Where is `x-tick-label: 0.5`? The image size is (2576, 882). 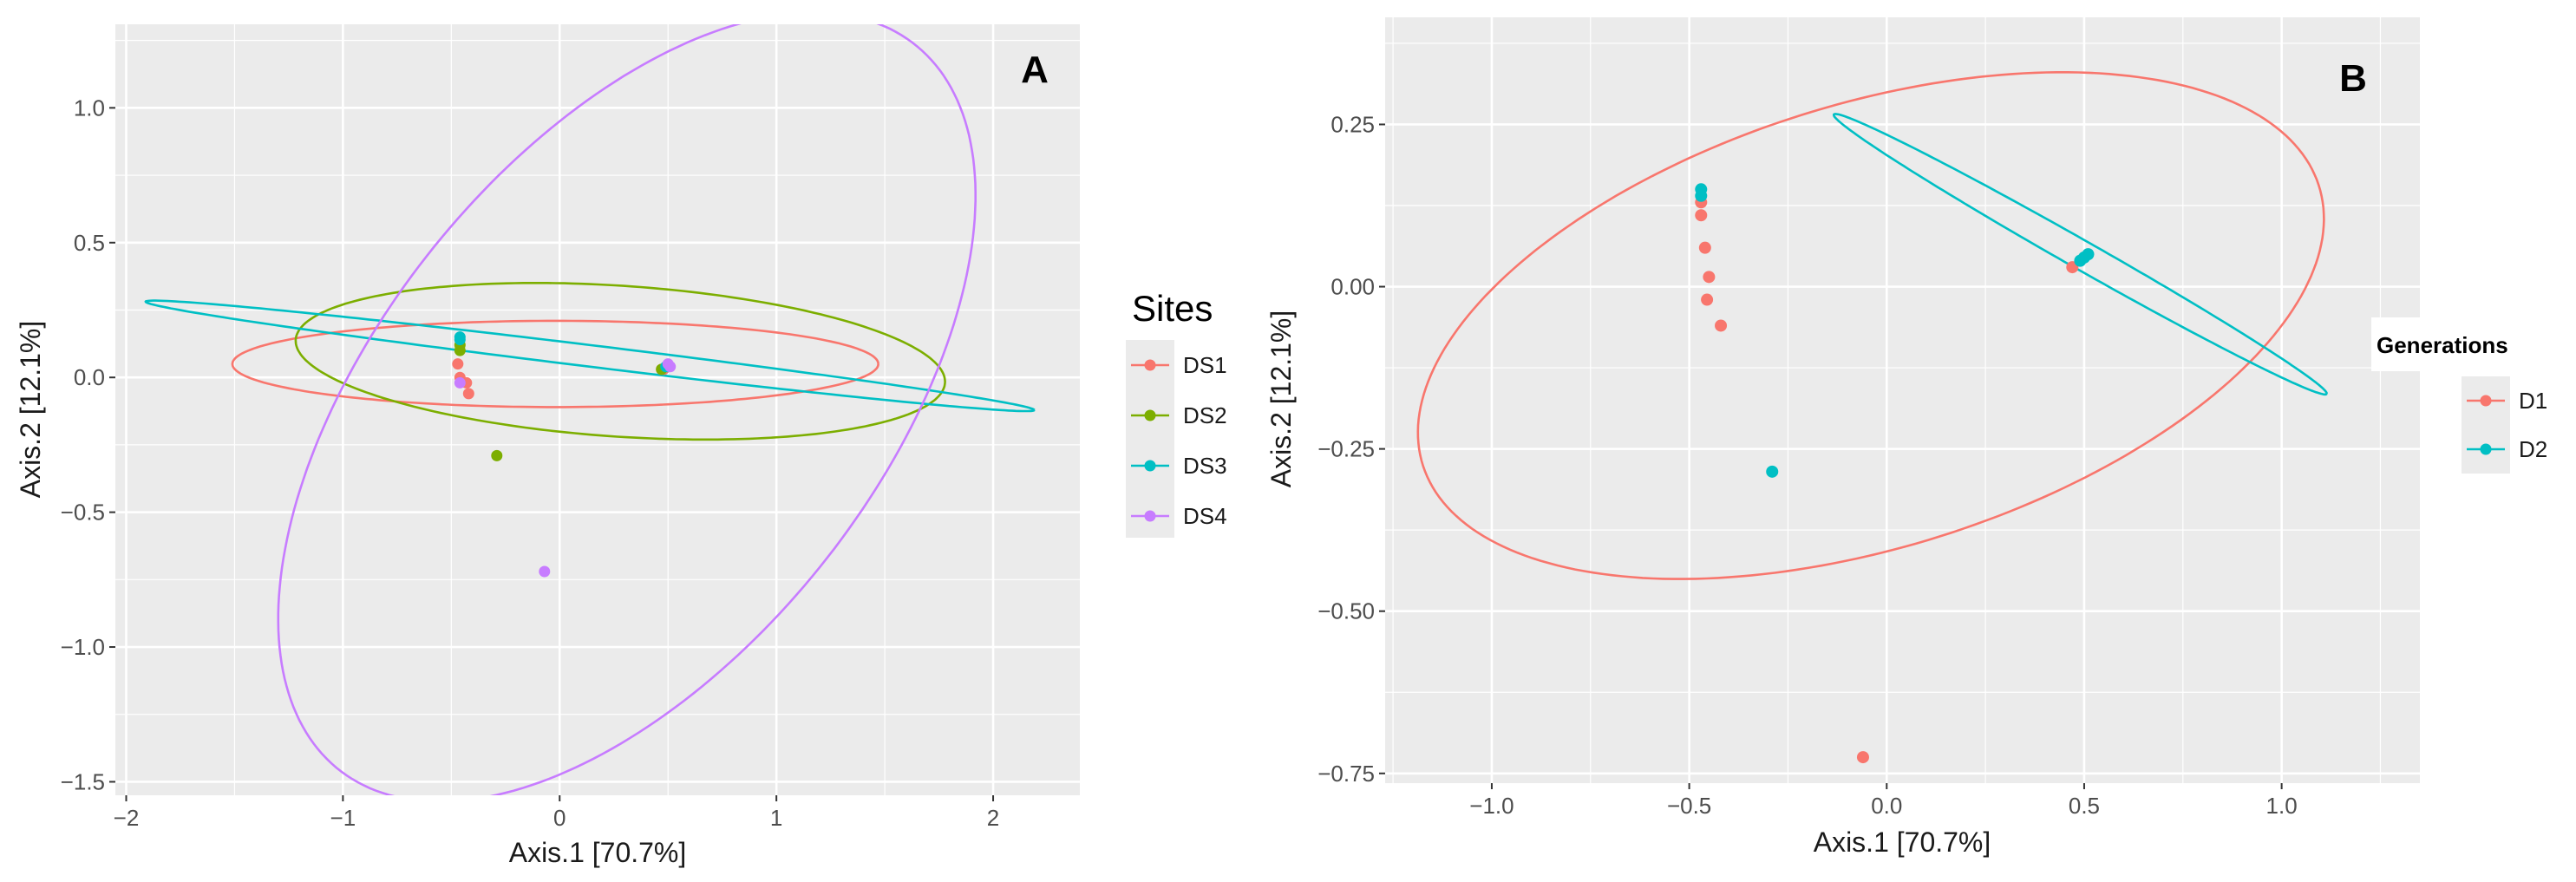 x-tick-label: 0.5 is located at coordinates (2084, 806).